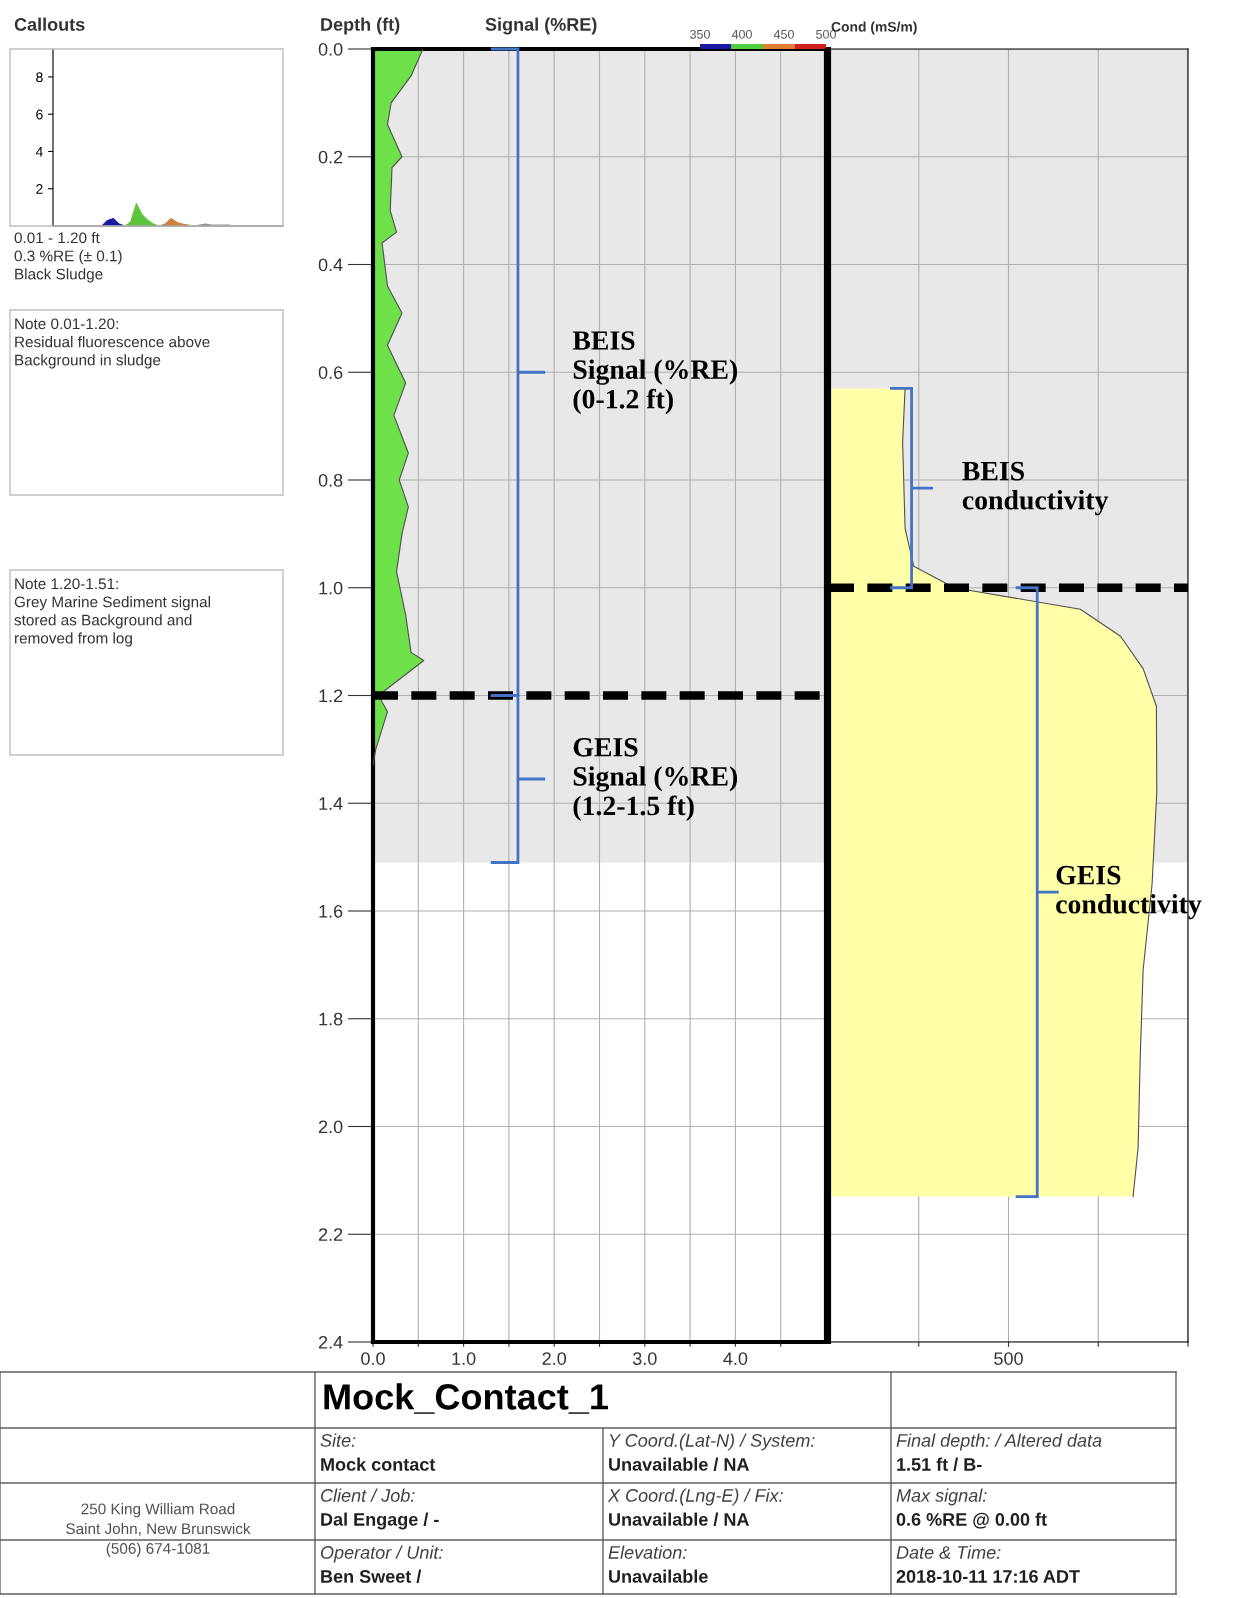 The height and width of the screenshot is (1598, 1236). I want to click on y-tick-label: 4, so click(39, 151).